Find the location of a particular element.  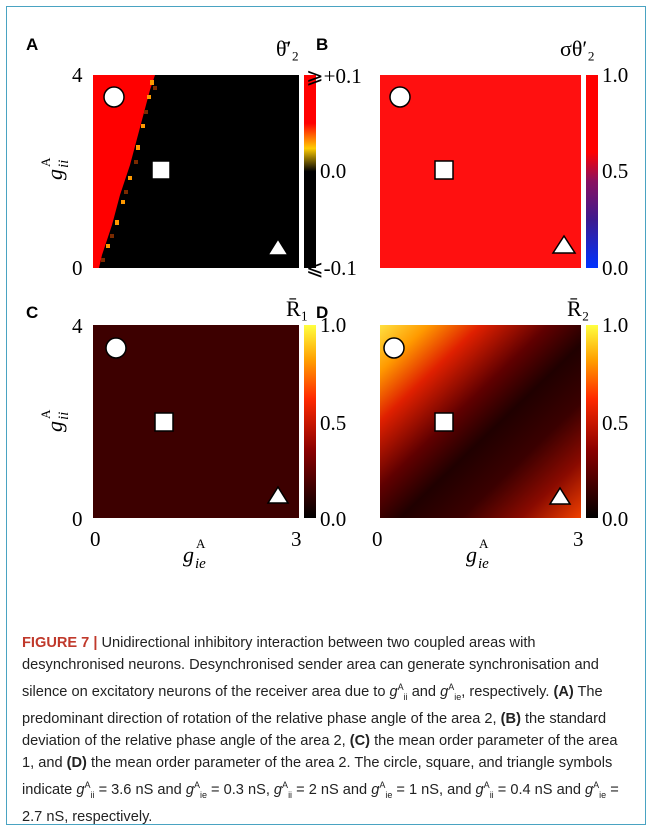

cbar-d-mid: 0.5 is located at coordinates (615, 423).